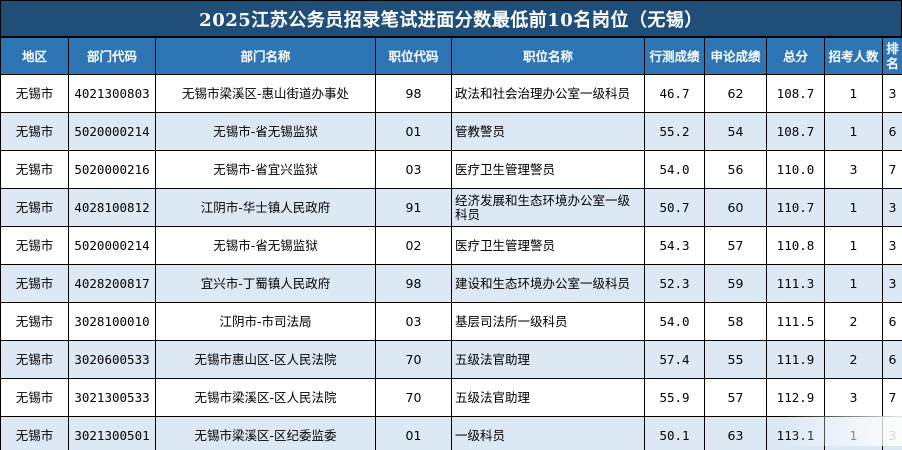  What do you see at coordinates (674, 433) in the screenshot?
I see `xingce-score-cell: 50.1` at bounding box center [674, 433].